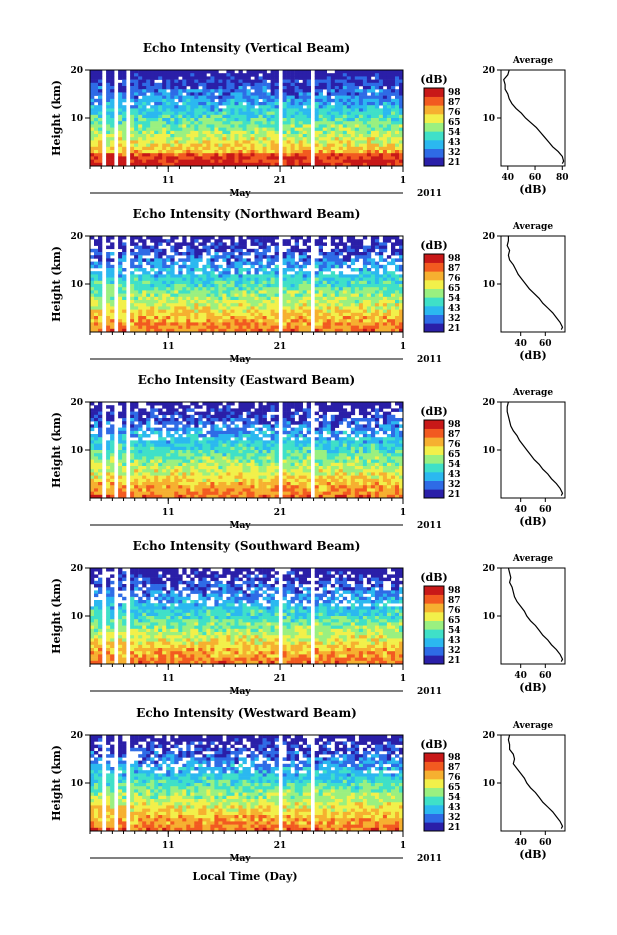  What do you see at coordinates (454, 103) in the screenshot?
I see `colorbar-tick-label: 87` at bounding box center [454, 103].